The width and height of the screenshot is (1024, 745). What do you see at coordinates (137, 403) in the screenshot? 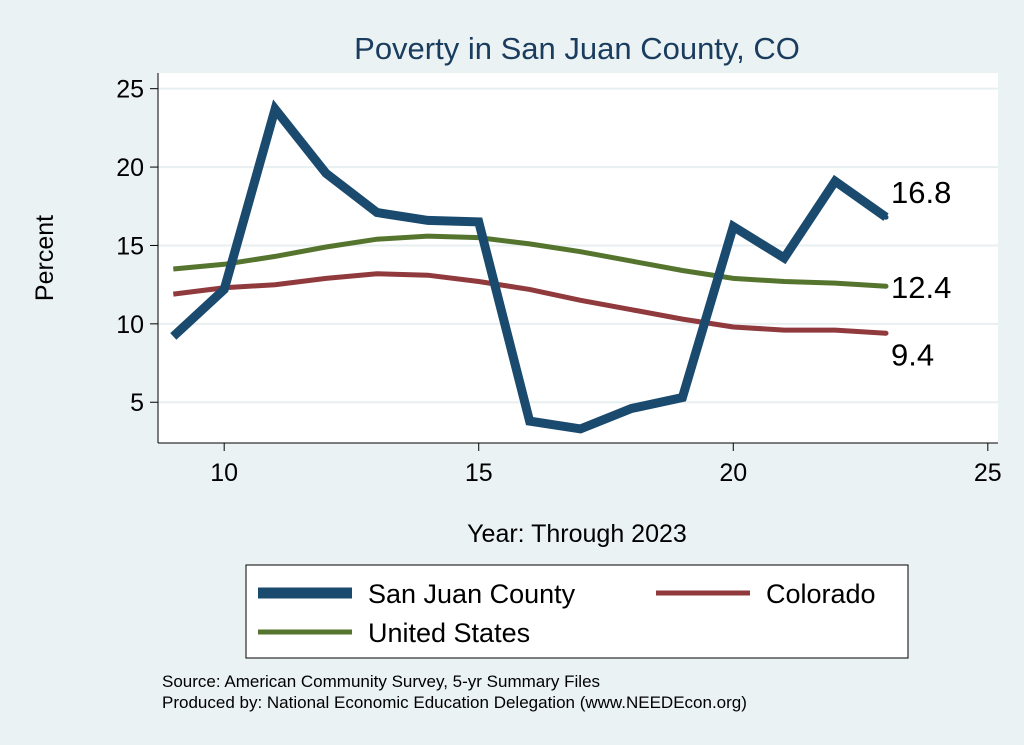
I see `y-tick-label-5: 5` at bounding box center [137, 403].